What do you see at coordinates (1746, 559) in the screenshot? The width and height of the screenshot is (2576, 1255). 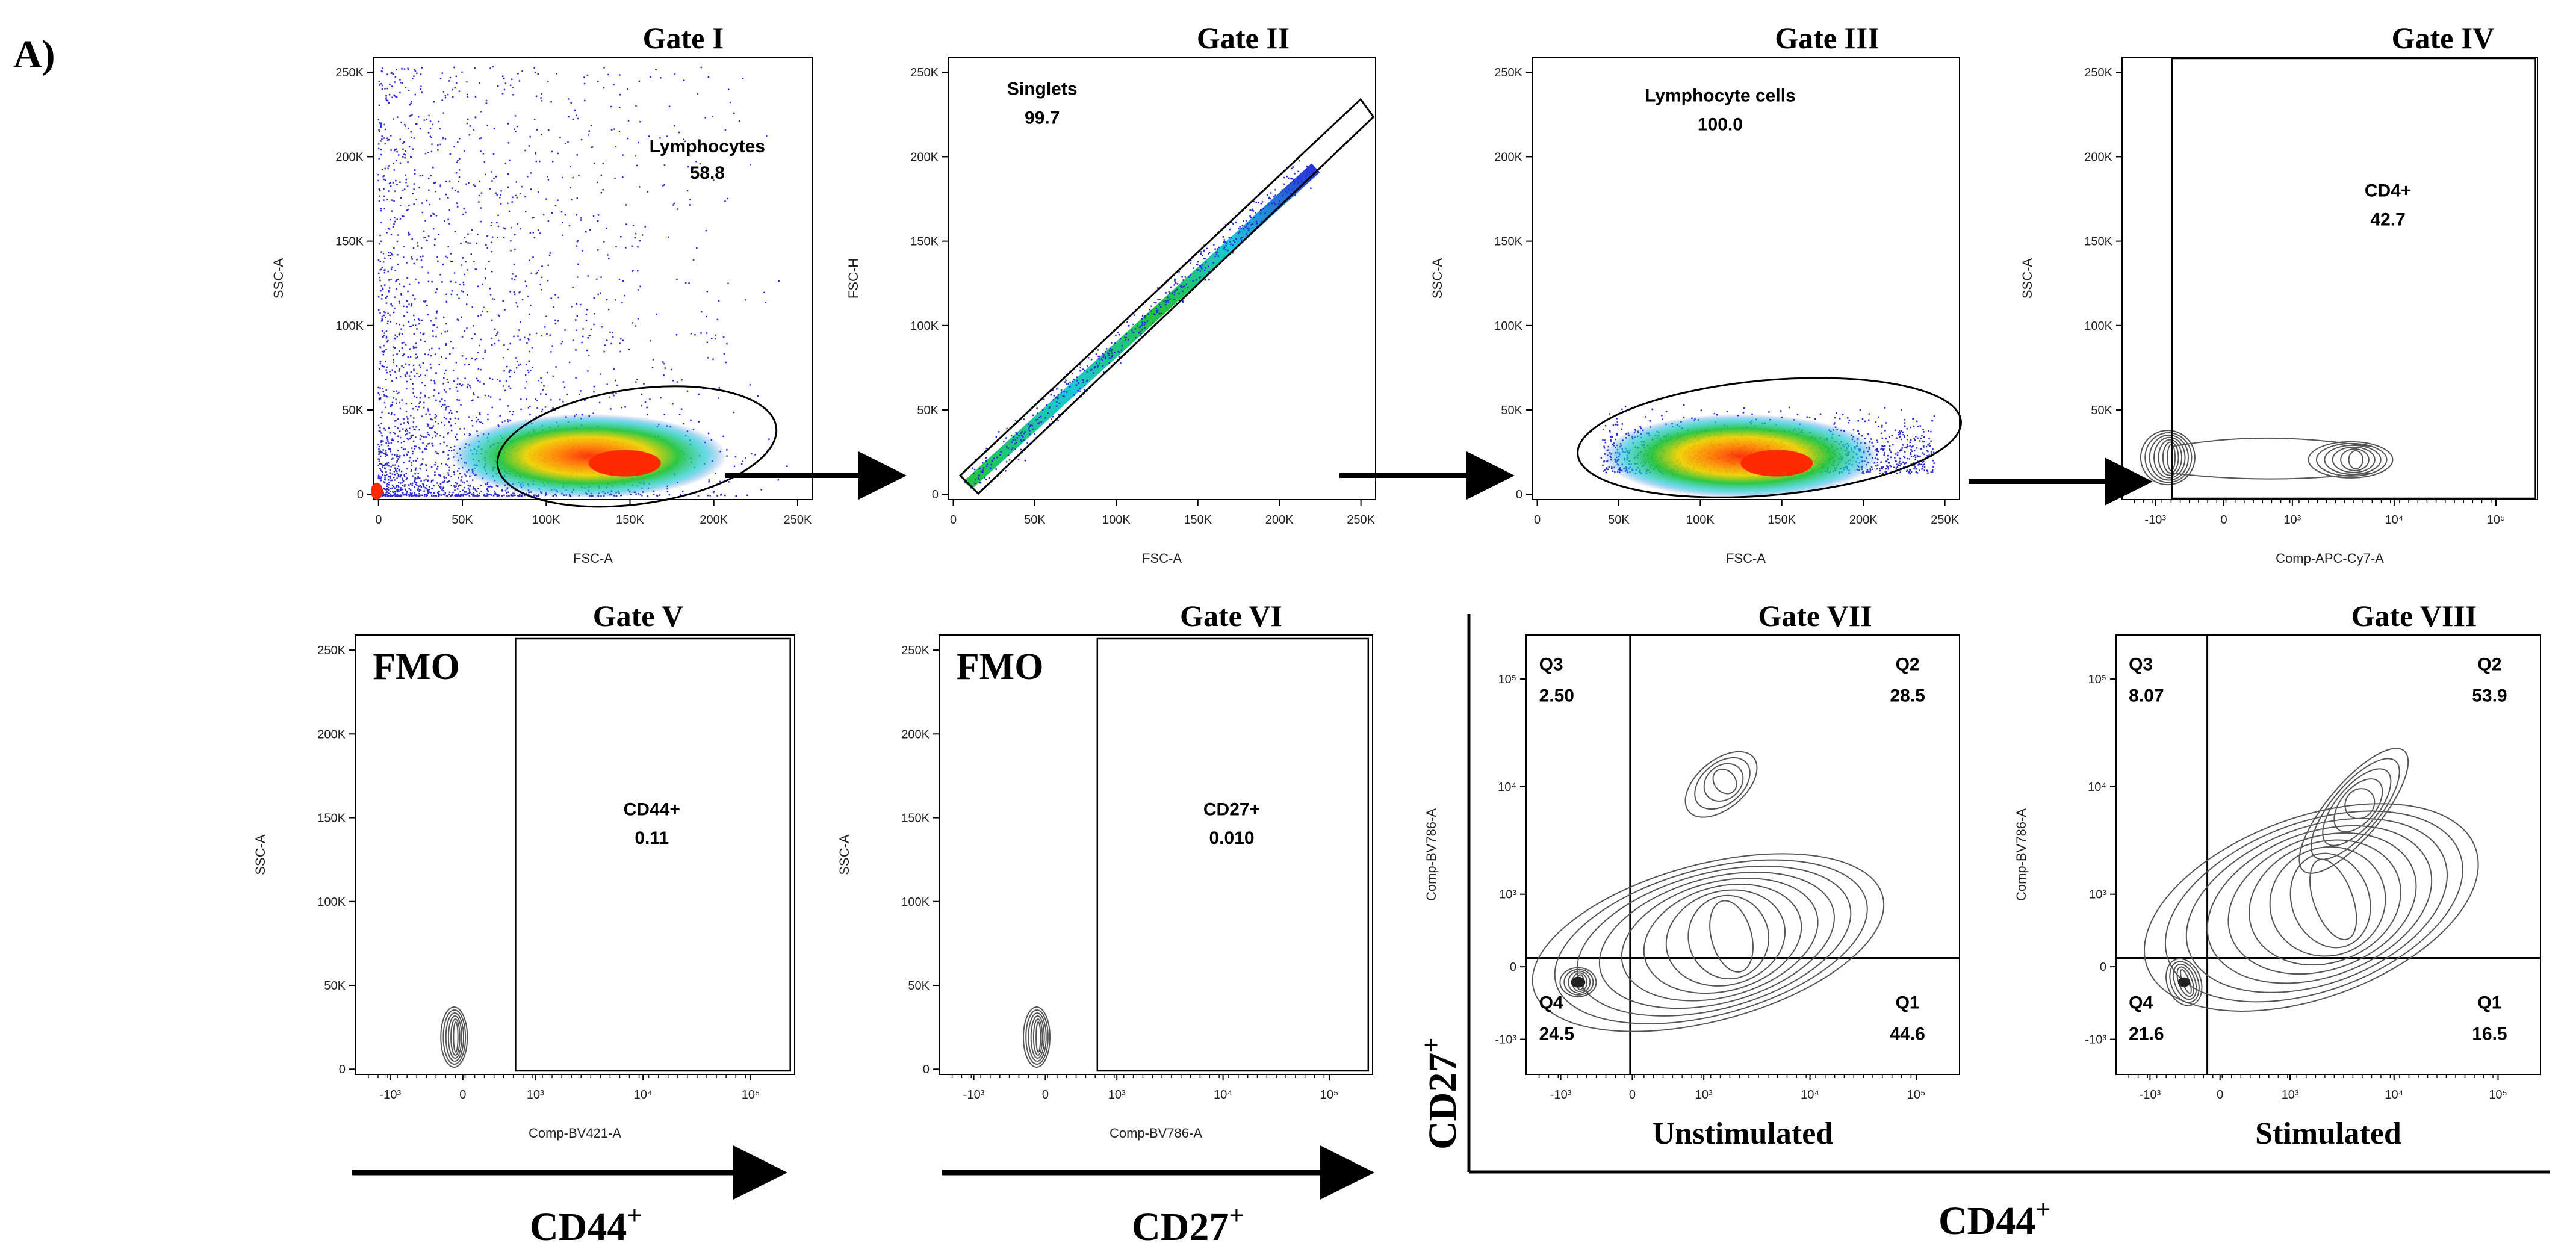 I see `gate3-xlabel: FSC-A` at bounding box center [1746, 559].